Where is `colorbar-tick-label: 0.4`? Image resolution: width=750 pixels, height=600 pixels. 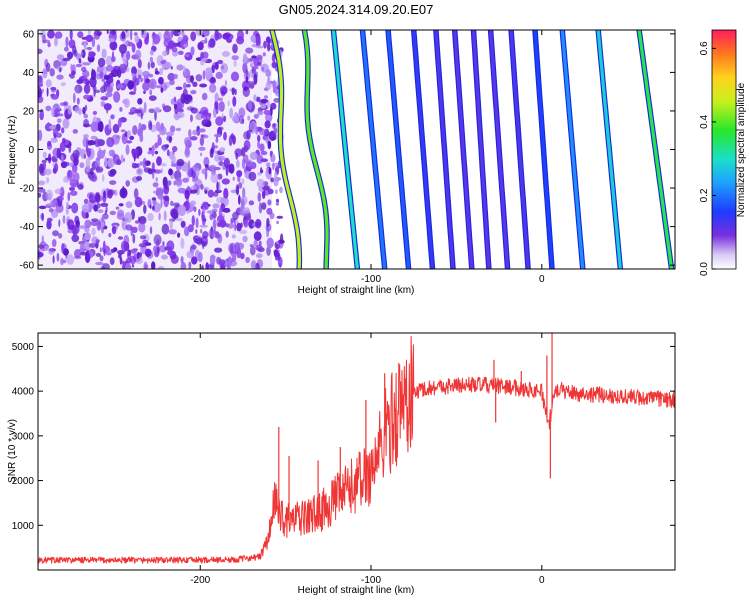 colorbar-tick-label: 0.4 is located at coordinates (704, 122).